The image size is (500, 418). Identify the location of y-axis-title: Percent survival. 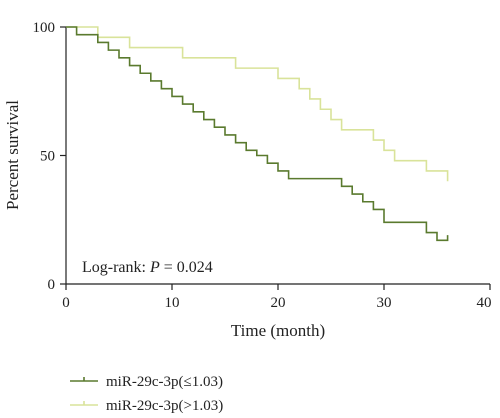
(12, 155).